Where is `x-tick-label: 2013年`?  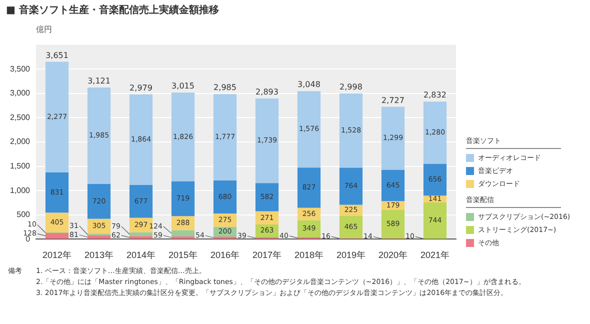 x-tick-label: 2013年 is located at coordinates (99, 255).